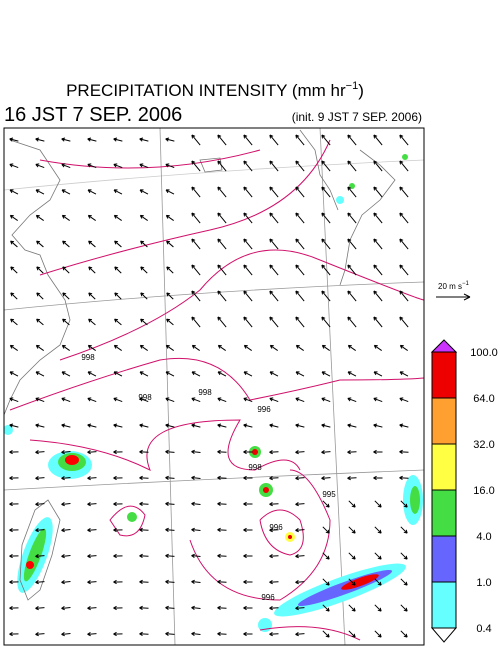 The height and width of the screenshot is (650, 500). What do you see at coordinates (206, 90) in the screenshot?
I see `title-text: PRECIPITATION INTENSITY (mm hr` at bounding box center [206, 90].